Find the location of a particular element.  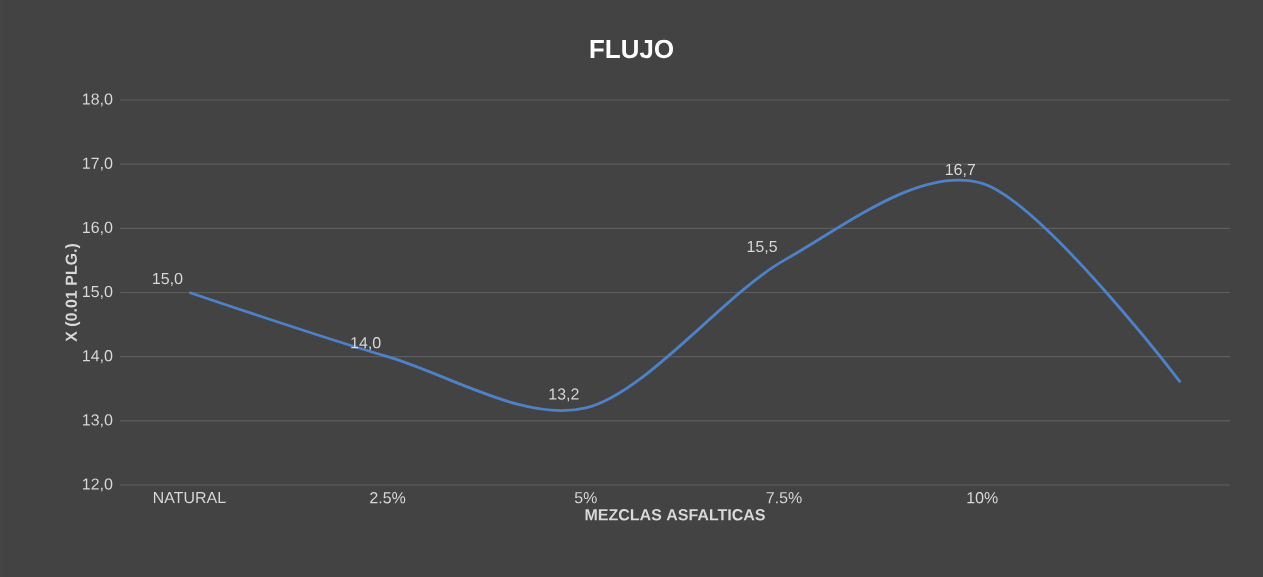

y-tick-label: 16,0 is located at coordinates (98, 228).